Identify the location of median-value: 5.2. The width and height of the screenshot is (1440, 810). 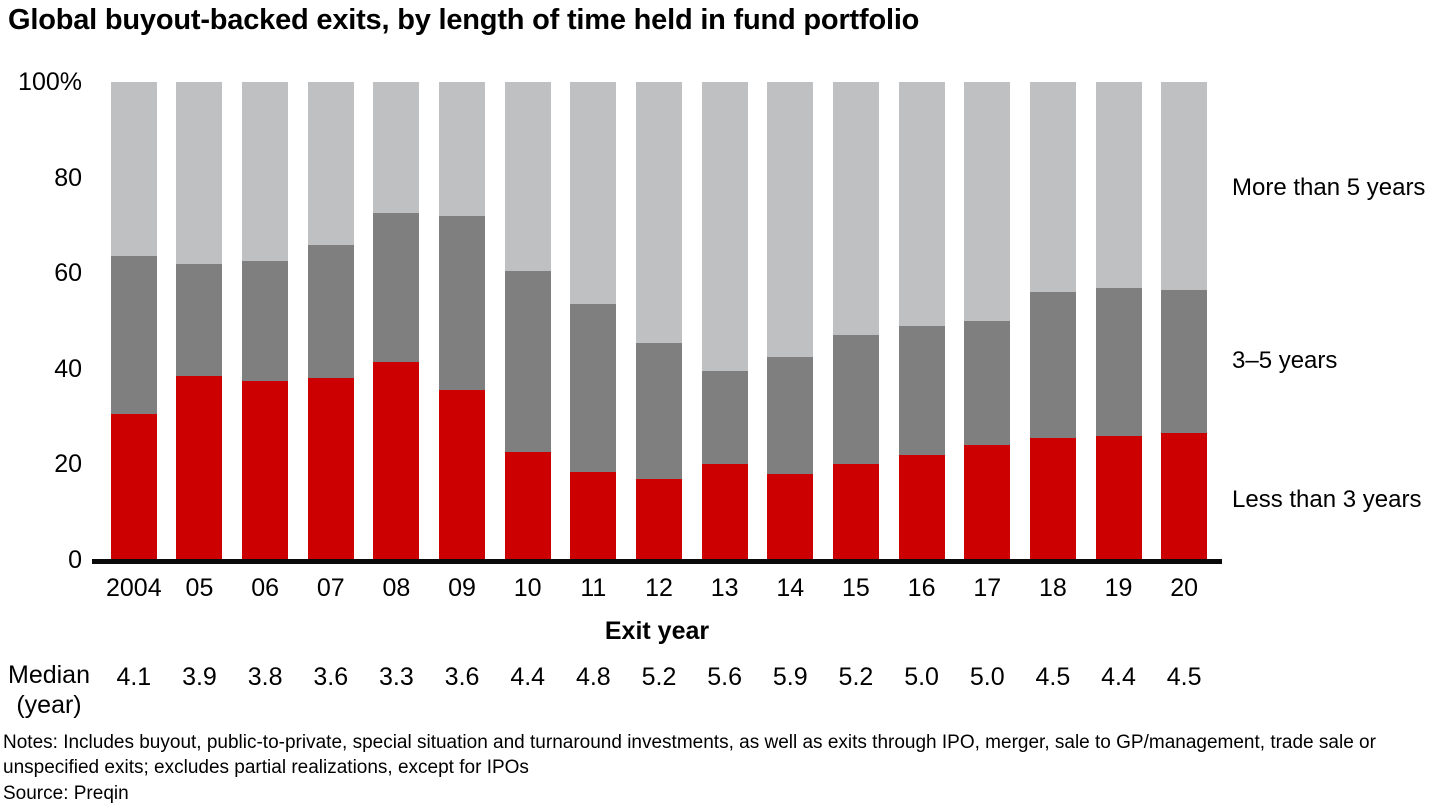
(856, 677).